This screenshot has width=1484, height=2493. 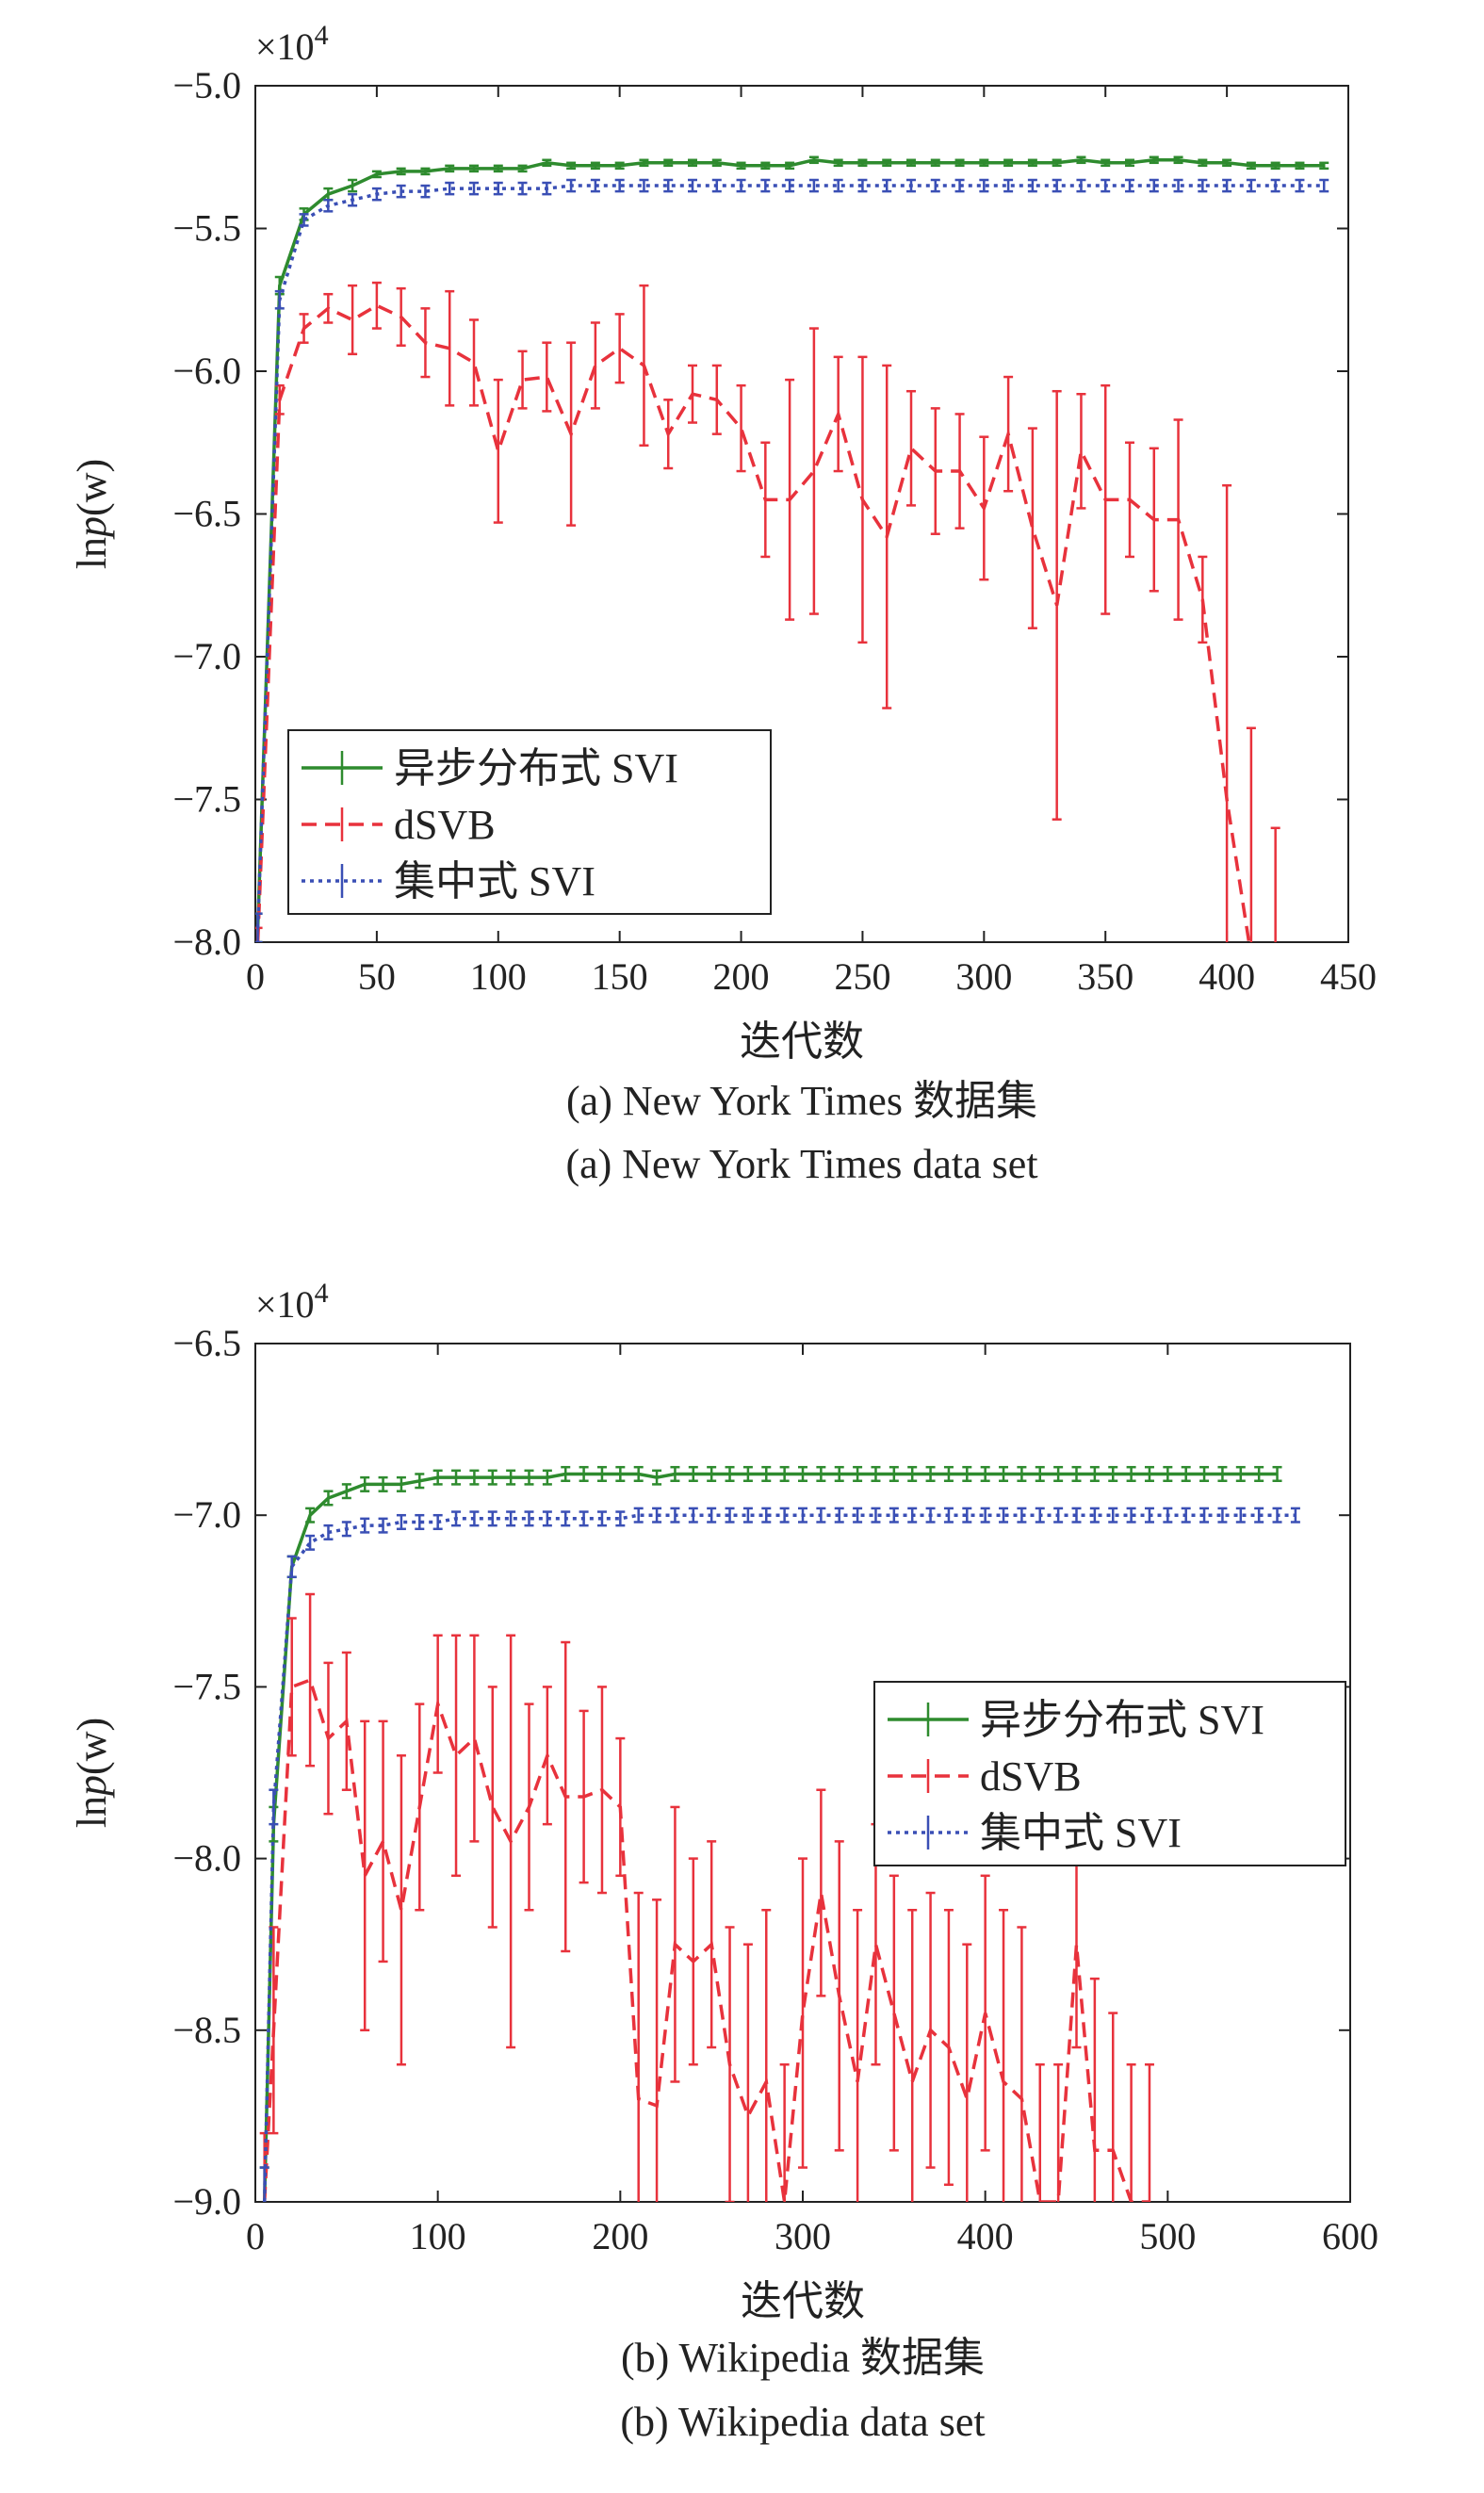 I want to click on x-tick-label: 450, so click(x=1348, y=977).